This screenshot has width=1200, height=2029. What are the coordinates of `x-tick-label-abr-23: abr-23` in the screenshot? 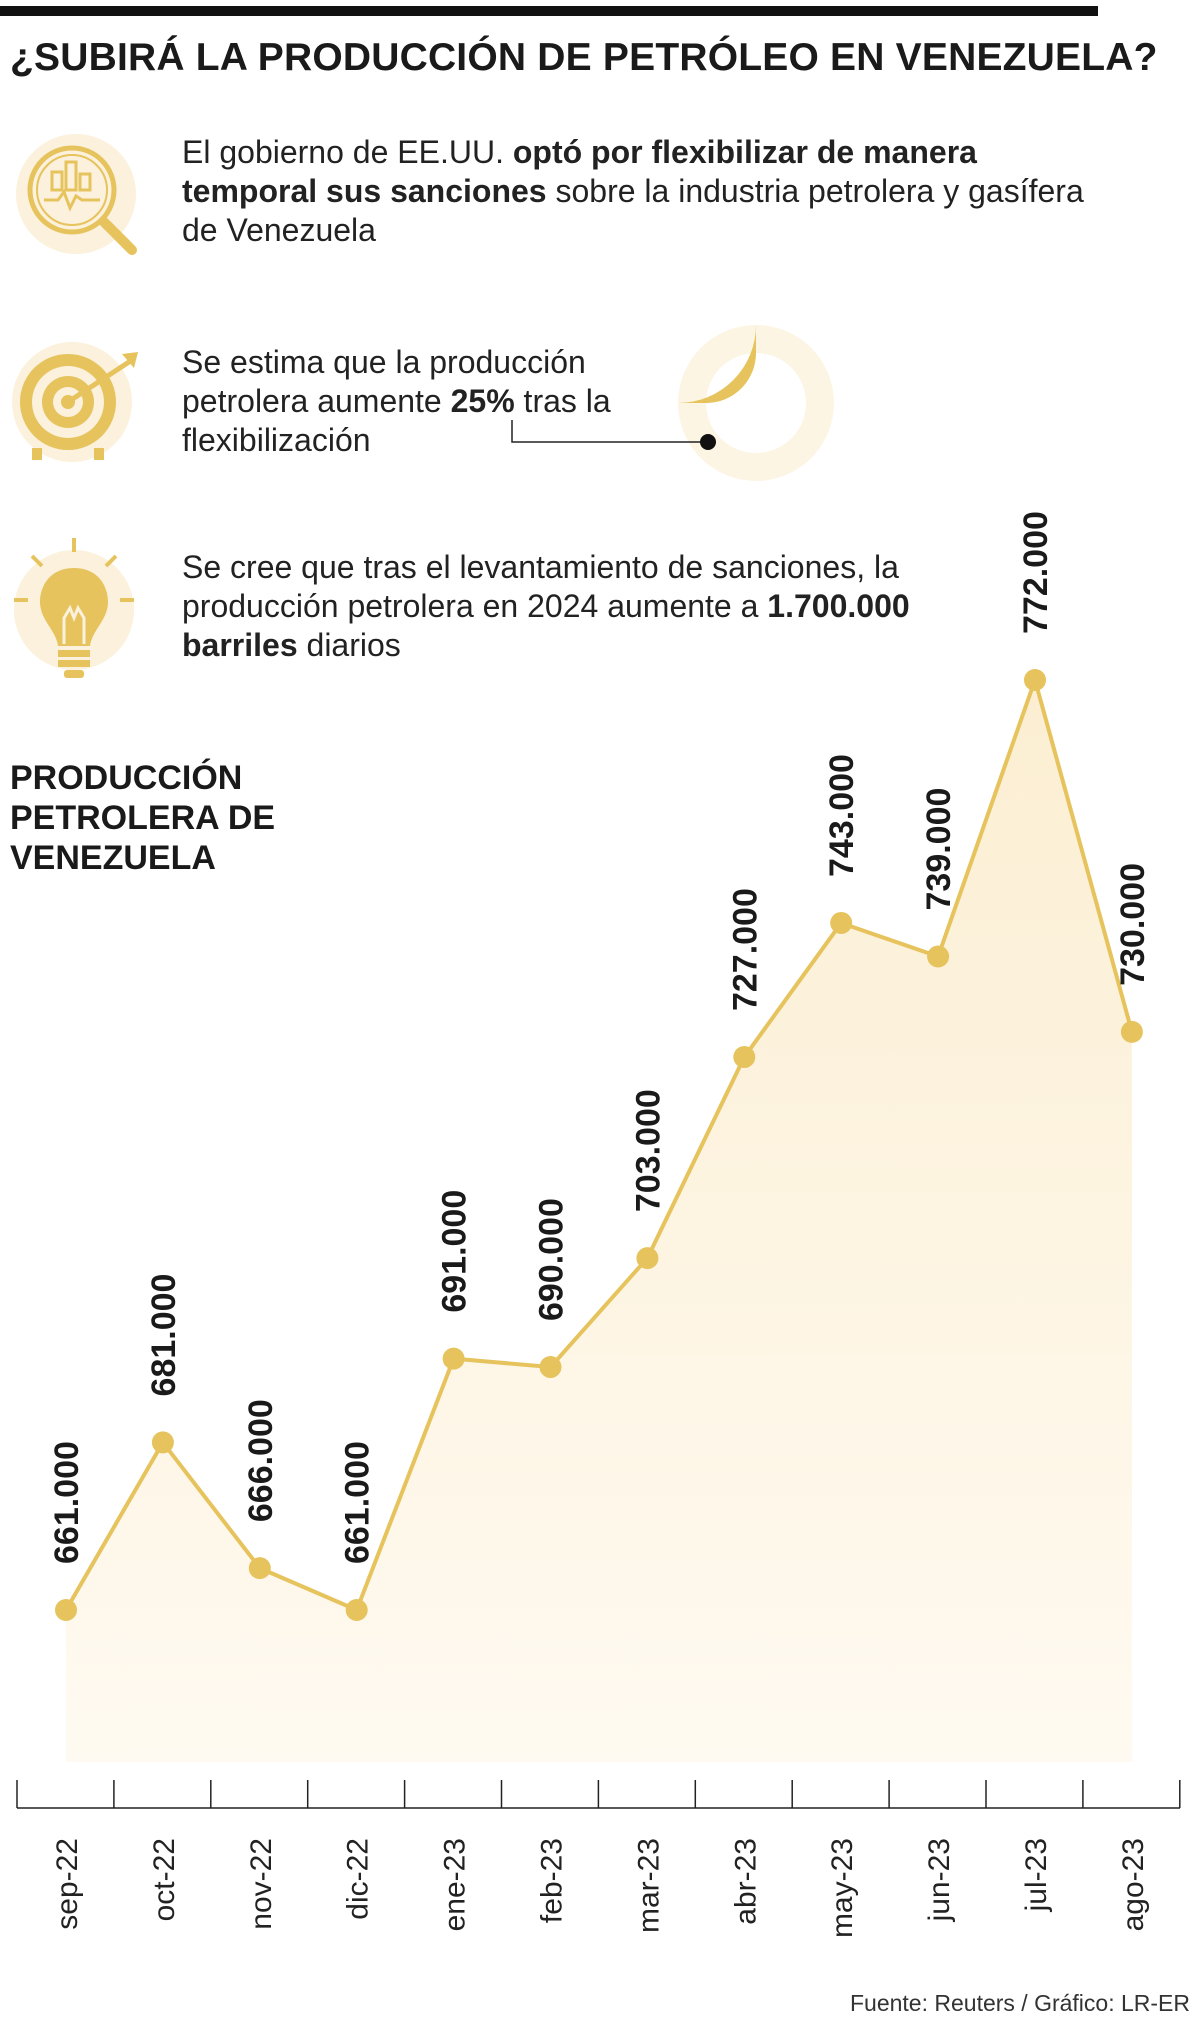 It's located at (745, 1881).